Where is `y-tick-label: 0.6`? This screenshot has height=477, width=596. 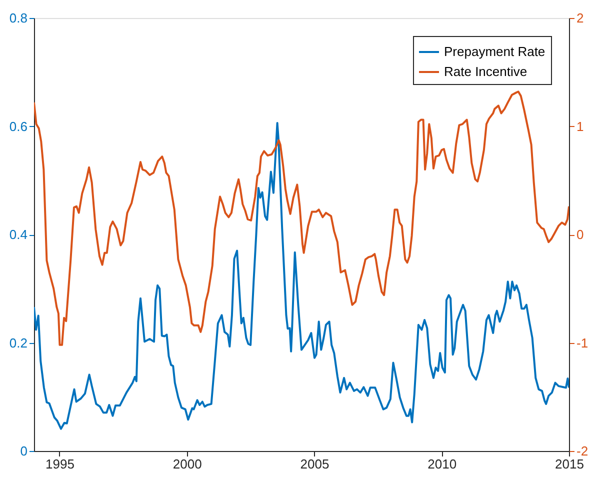 y-tick-label: 0.6 is located at coordinates (18, 126).